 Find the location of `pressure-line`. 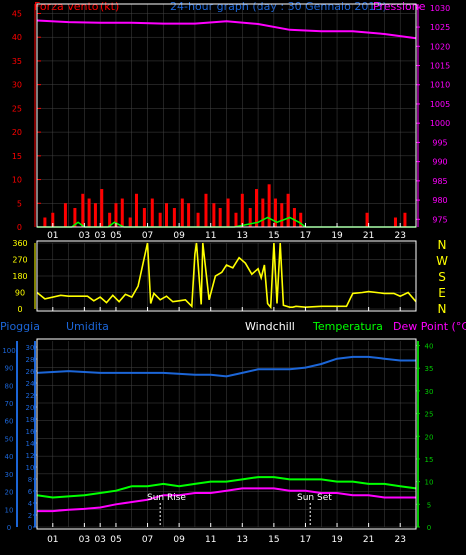

pressure-line is located at coordinates (226, 29).